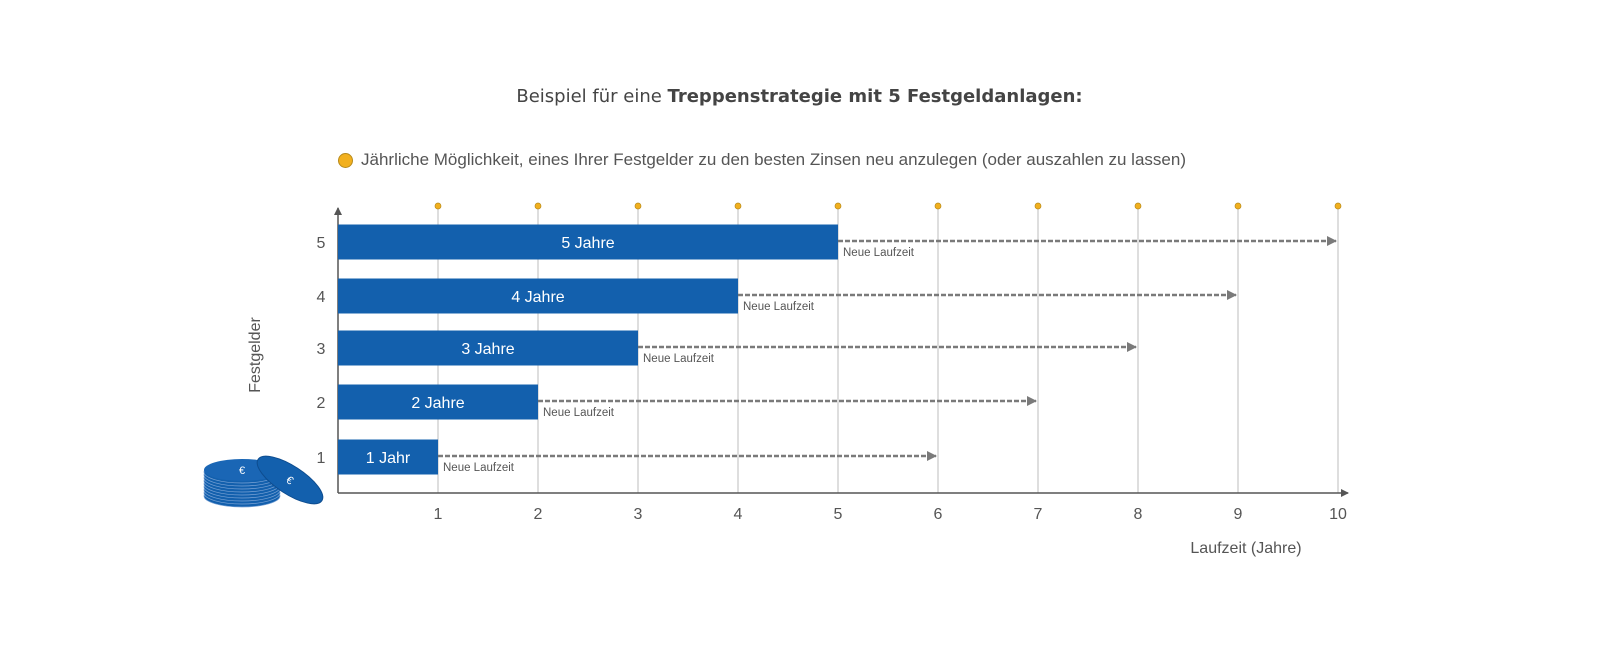  What do you see at coordinates (875, 96) in the screenshot?
I see `title-bold: Treppenstrategie mit 5 Festgeldanlagen:` at bounding box center [875, 96].